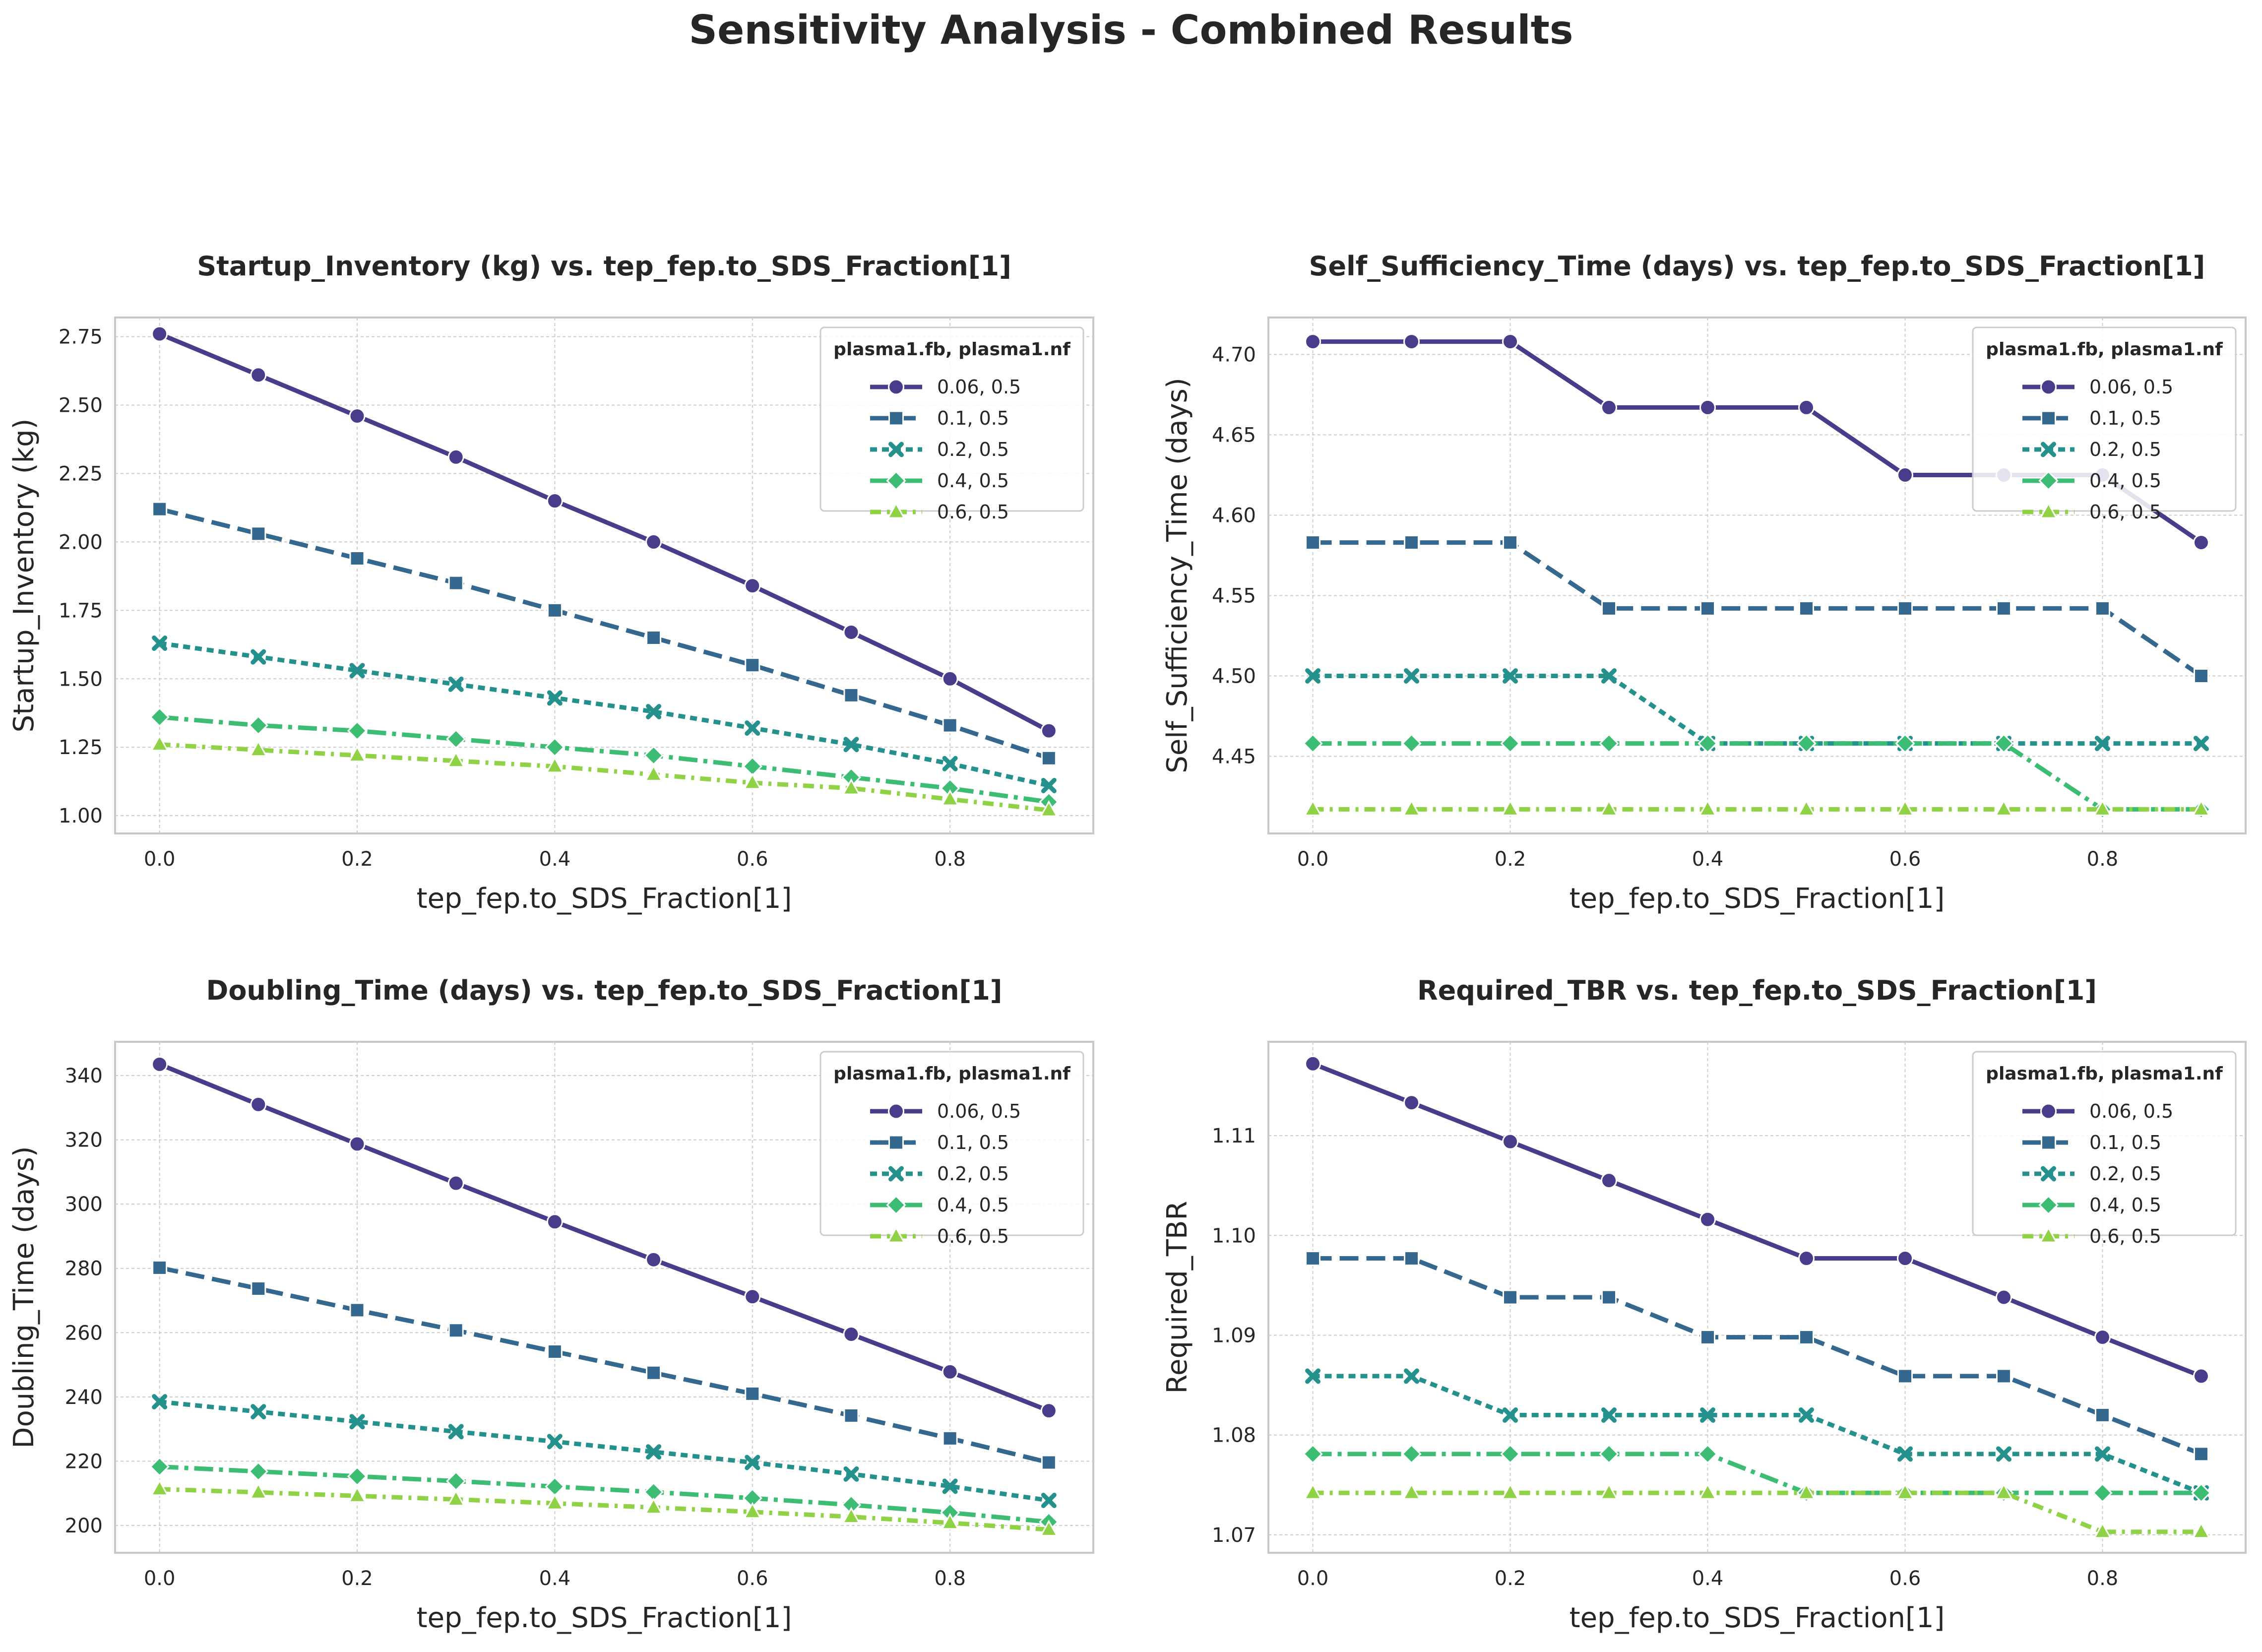 The image size is (2262, 1652). I want to click on y-tick-label: 2.75, so click(81, 337).